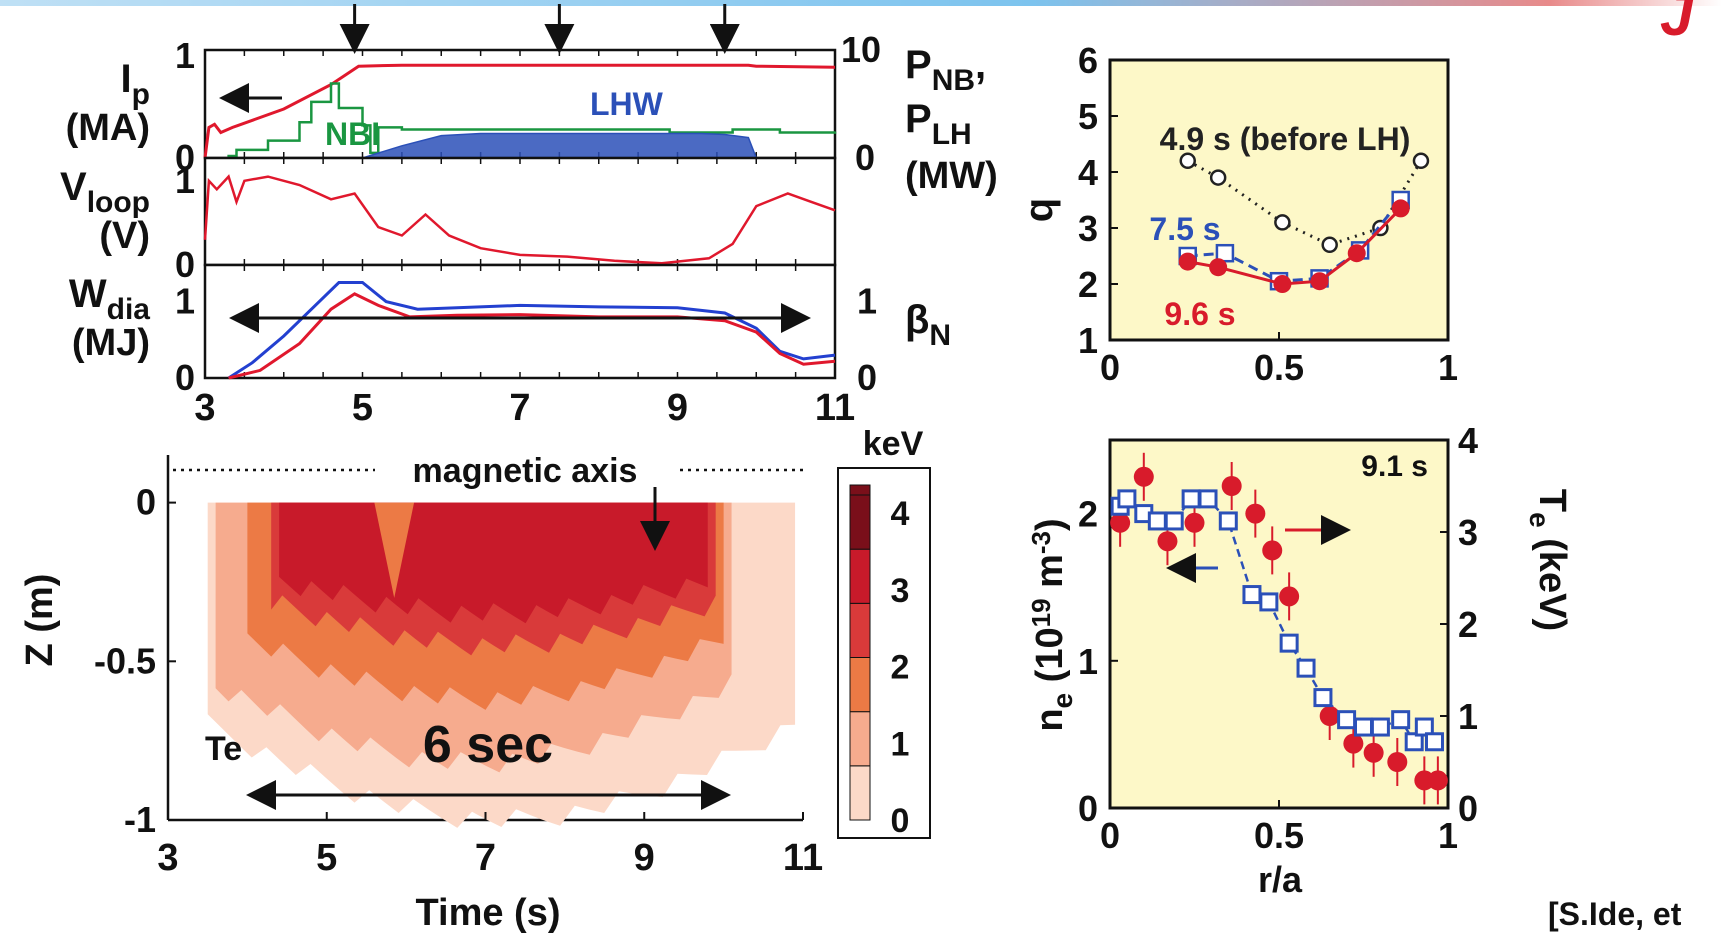  Describe the element at coordinates (1280, 879) in the screenshot. I see `x-axis-label: r/a` at that location.